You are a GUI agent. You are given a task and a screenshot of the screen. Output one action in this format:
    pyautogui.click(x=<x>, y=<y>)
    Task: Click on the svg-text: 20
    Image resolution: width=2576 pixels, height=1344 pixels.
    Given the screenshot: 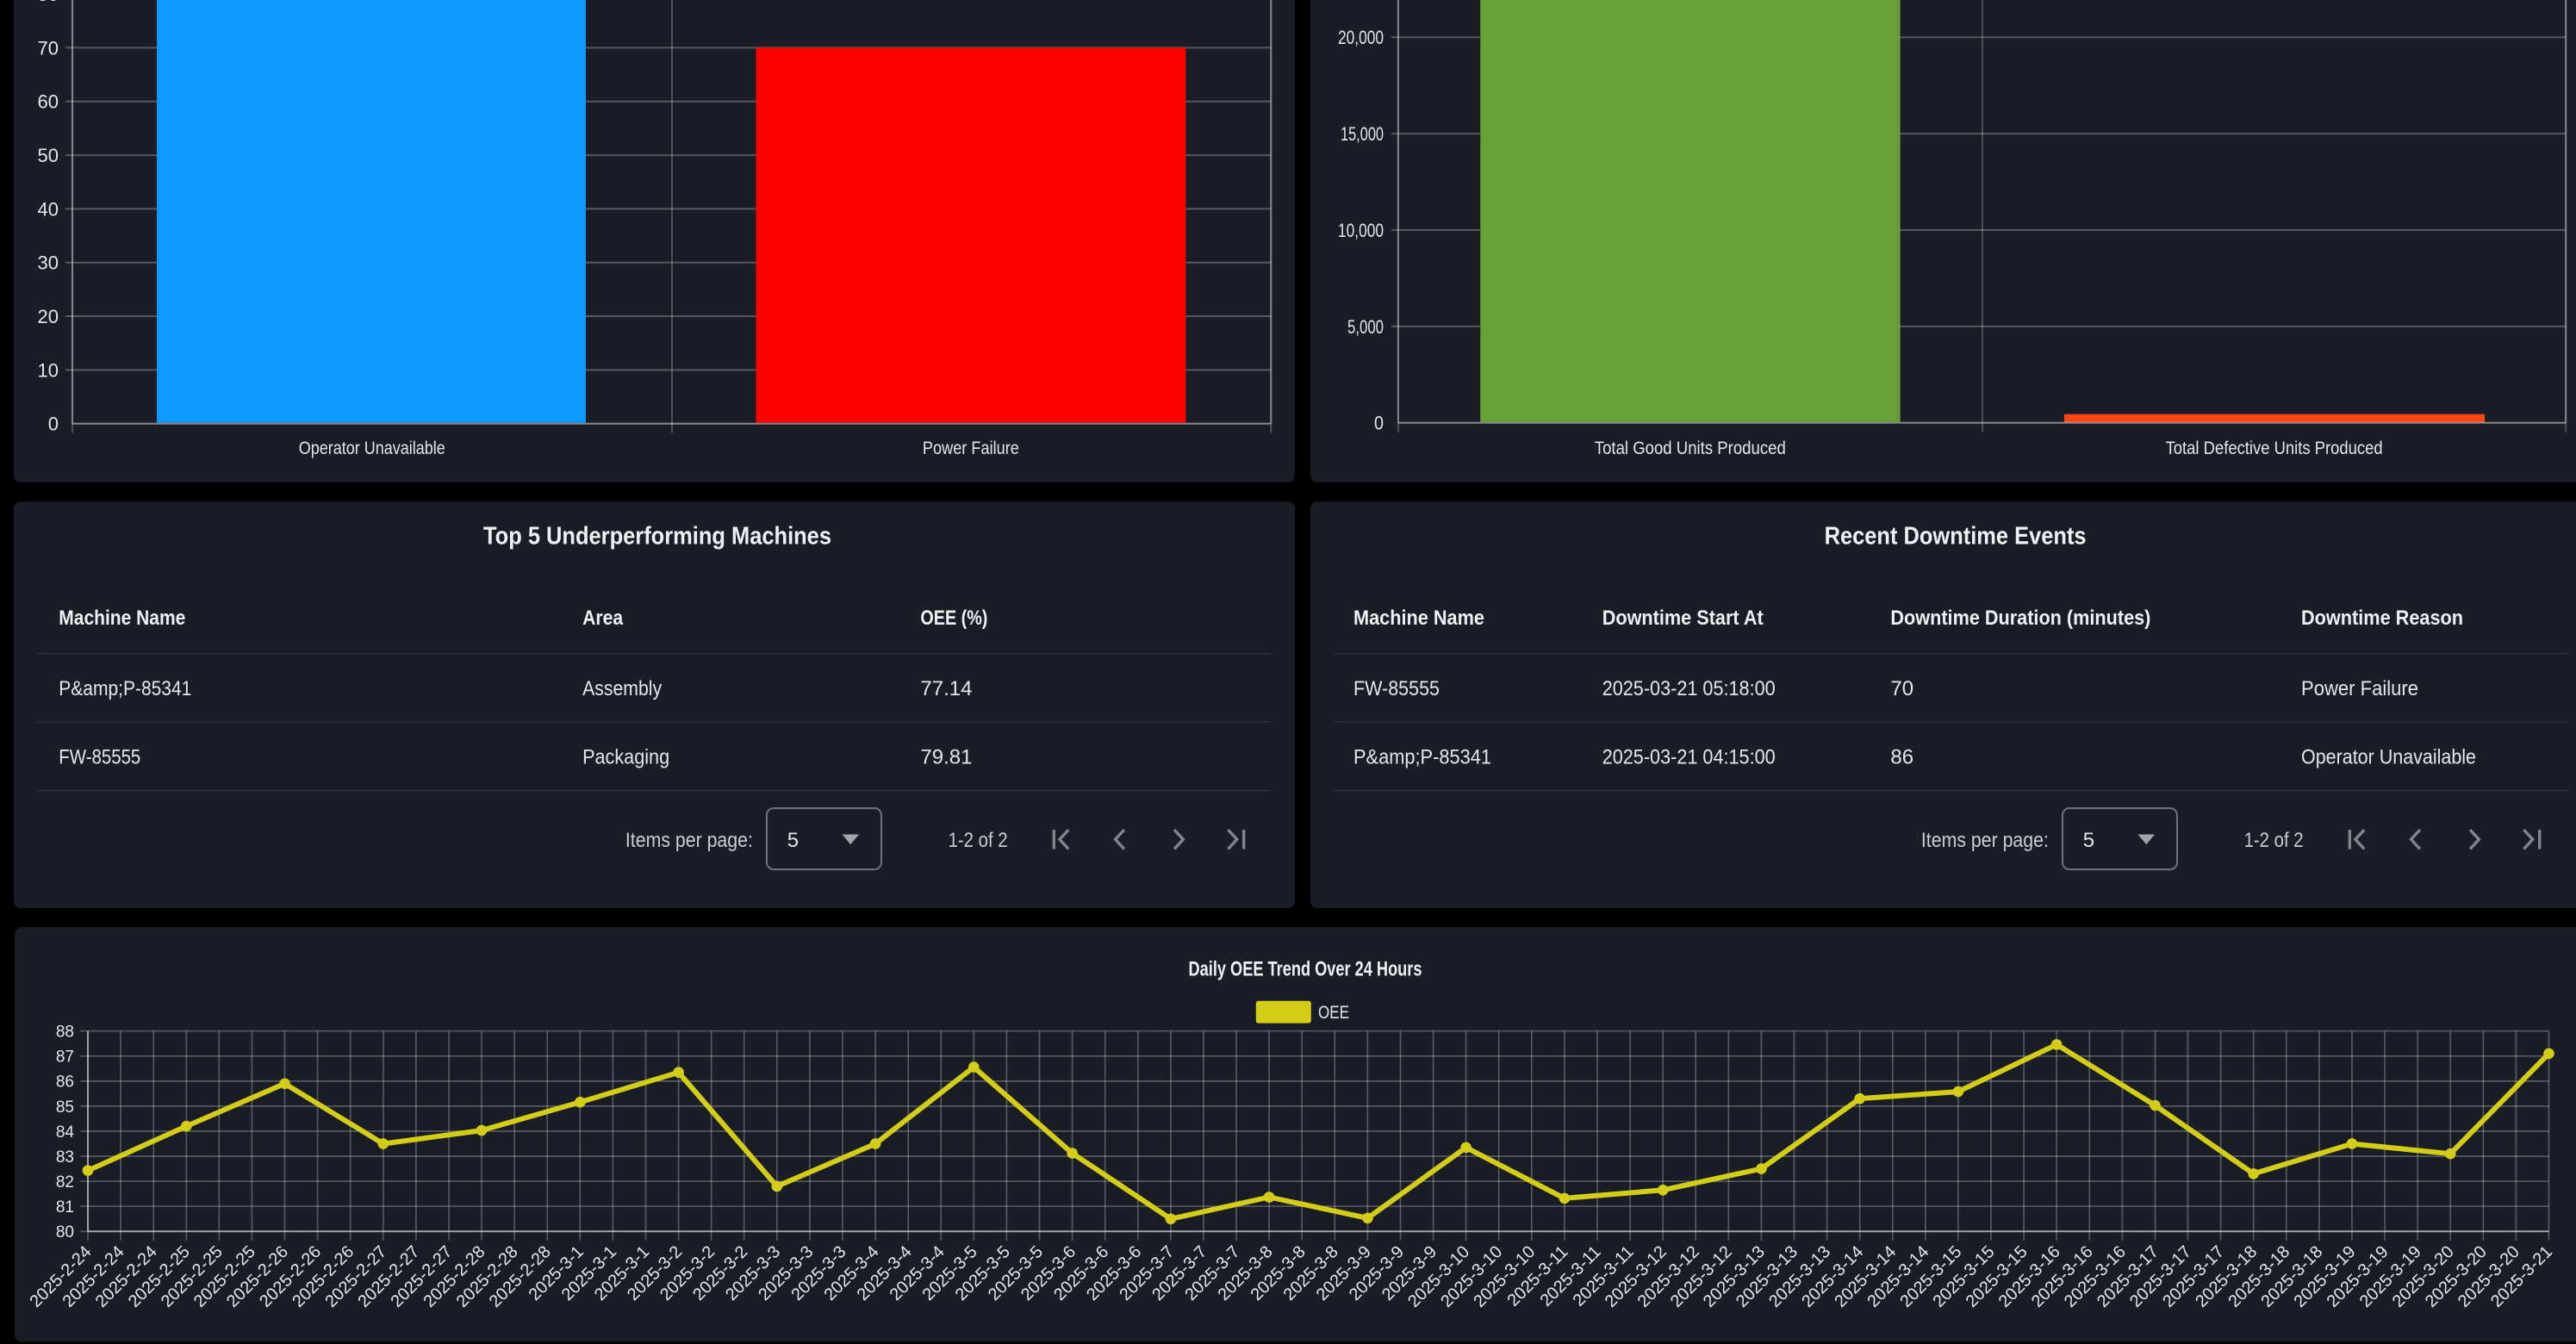 What is the action you would take?
    pyautogui.click(x=49, y=317)
    